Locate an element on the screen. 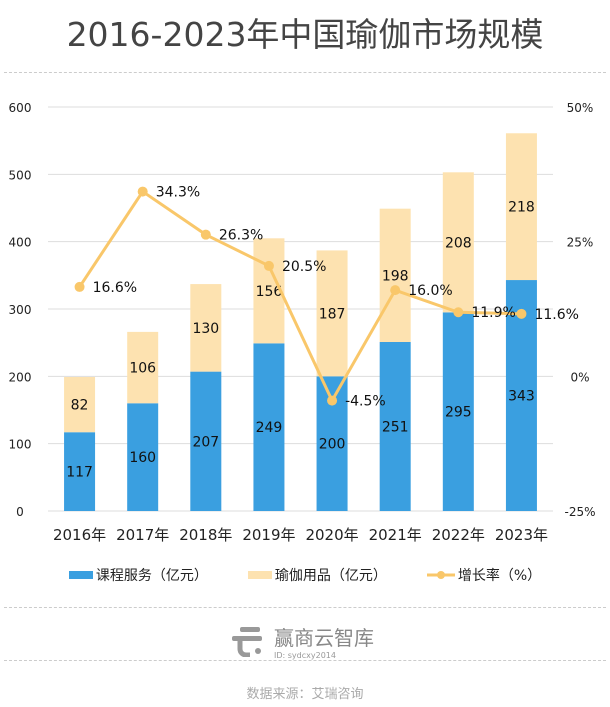 The height and width of the screenshot is (707, 610). legend-item-growth: 增长率（%） is located at coordinates (484, 575).